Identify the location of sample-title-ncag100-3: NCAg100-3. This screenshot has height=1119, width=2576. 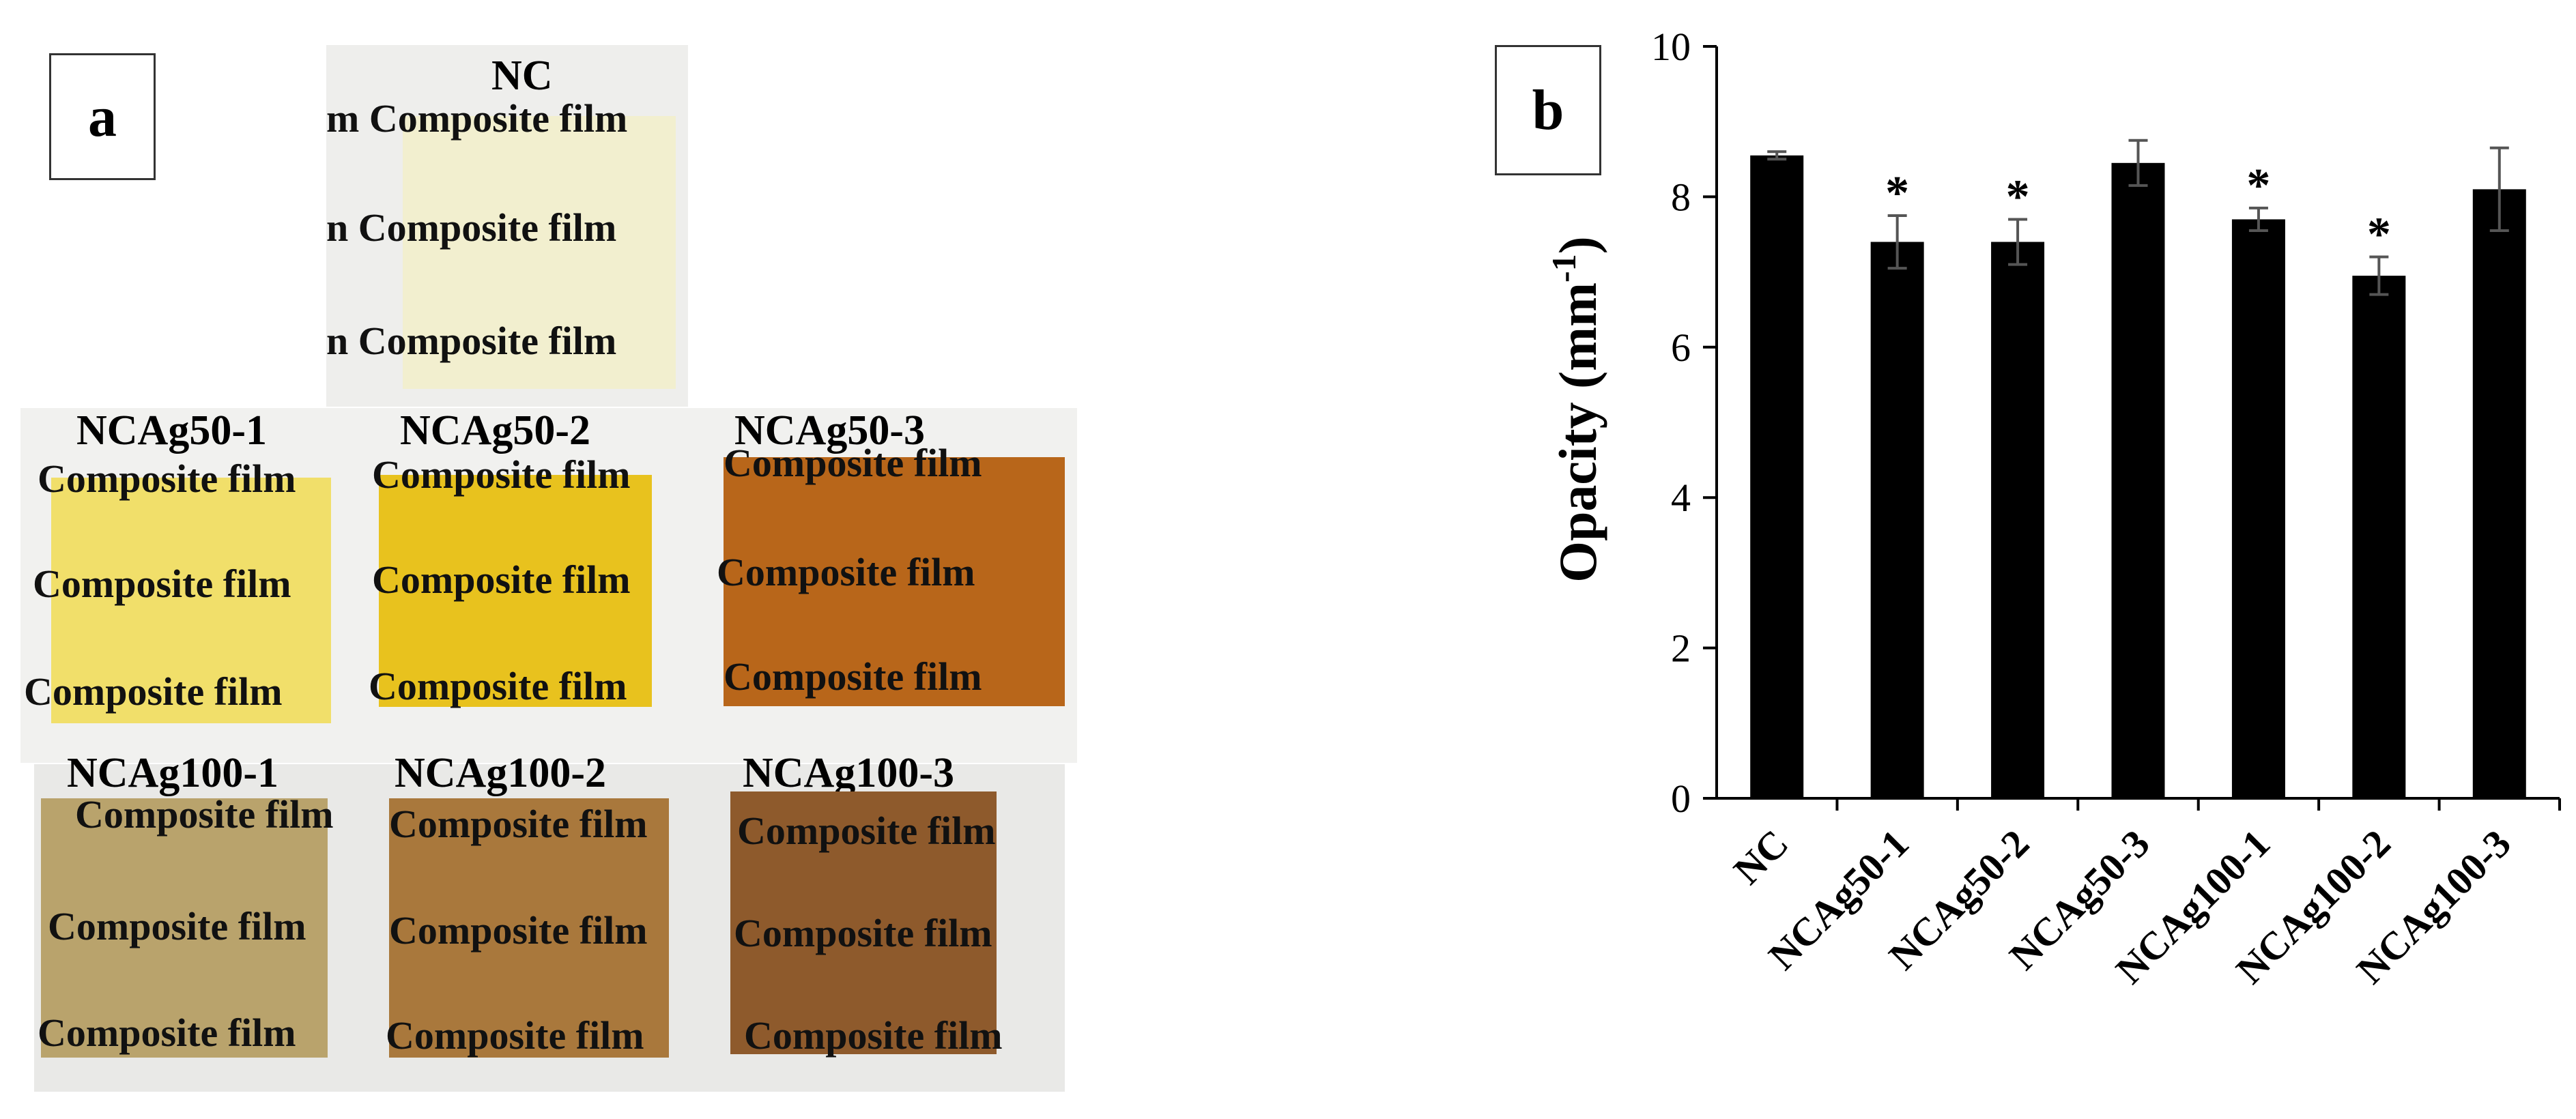
(848, 773).